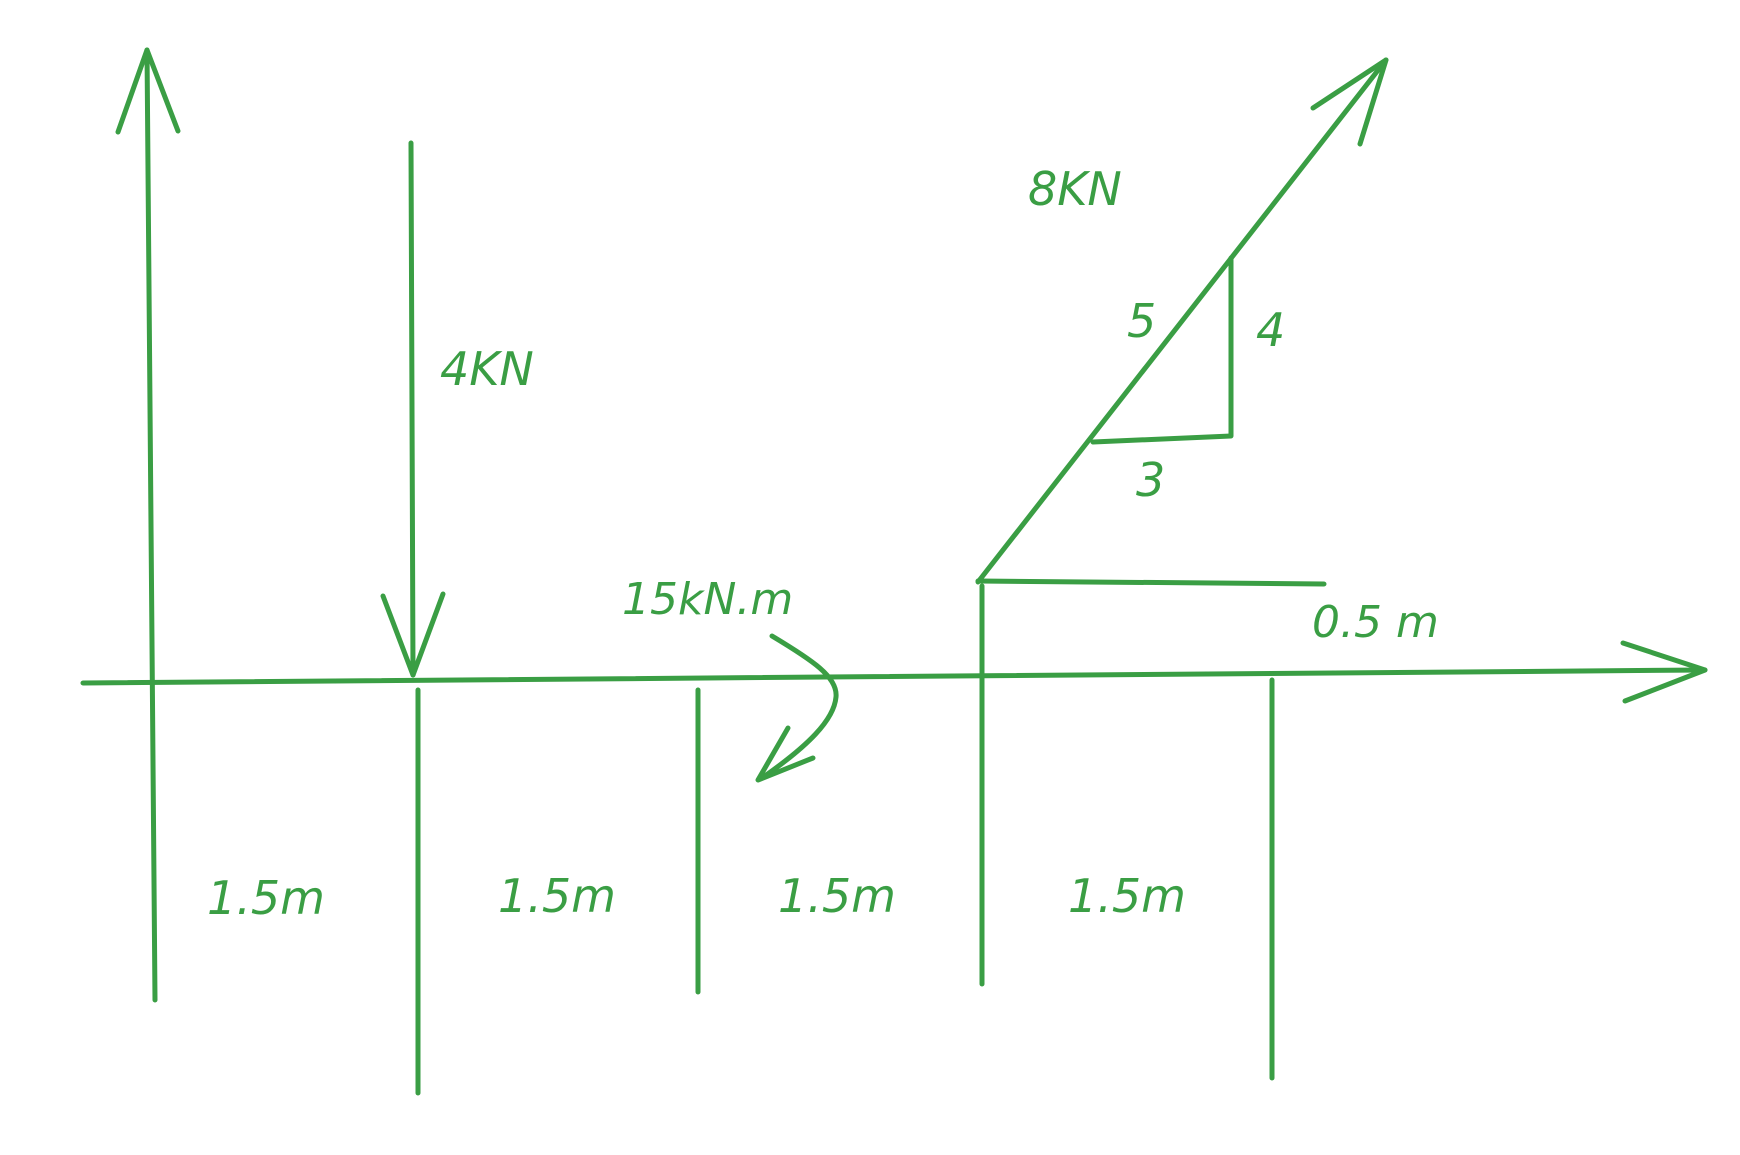 The width and height of the screenshot is (1740, 1155). I want to click on moment-arrow, so click(797, 708).